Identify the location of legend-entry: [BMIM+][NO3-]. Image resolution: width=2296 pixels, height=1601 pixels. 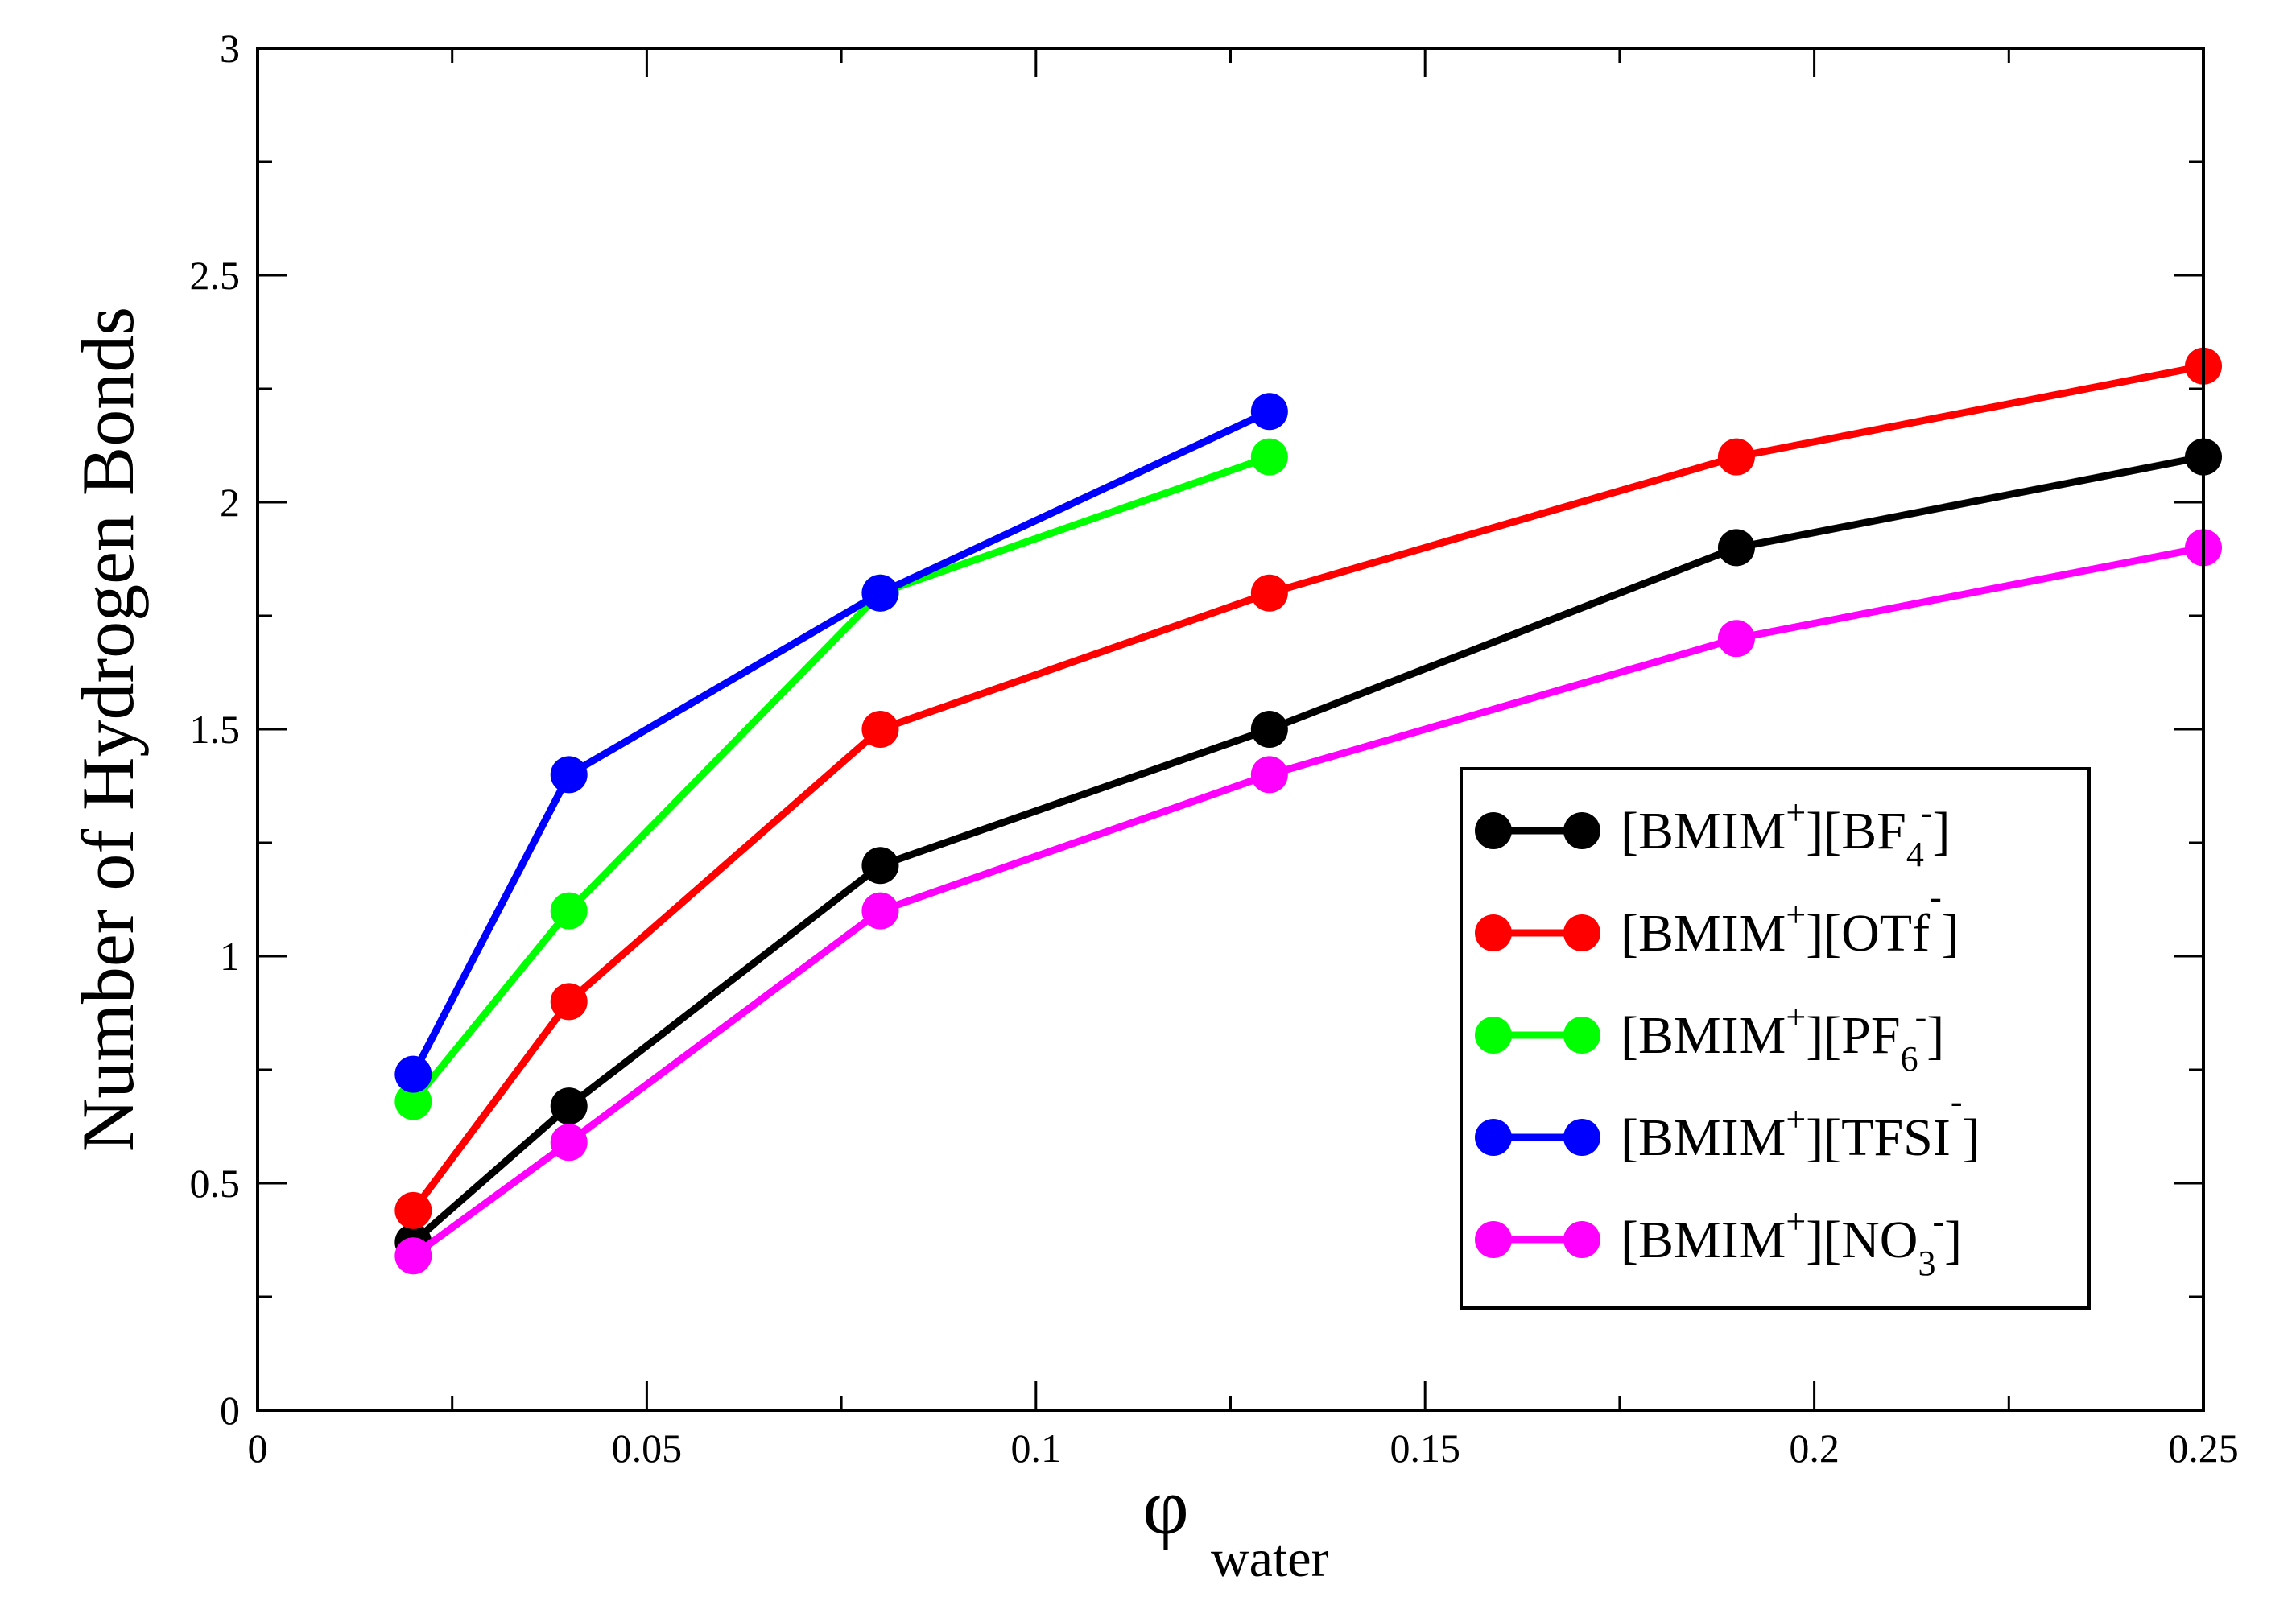
(1718, 1242).